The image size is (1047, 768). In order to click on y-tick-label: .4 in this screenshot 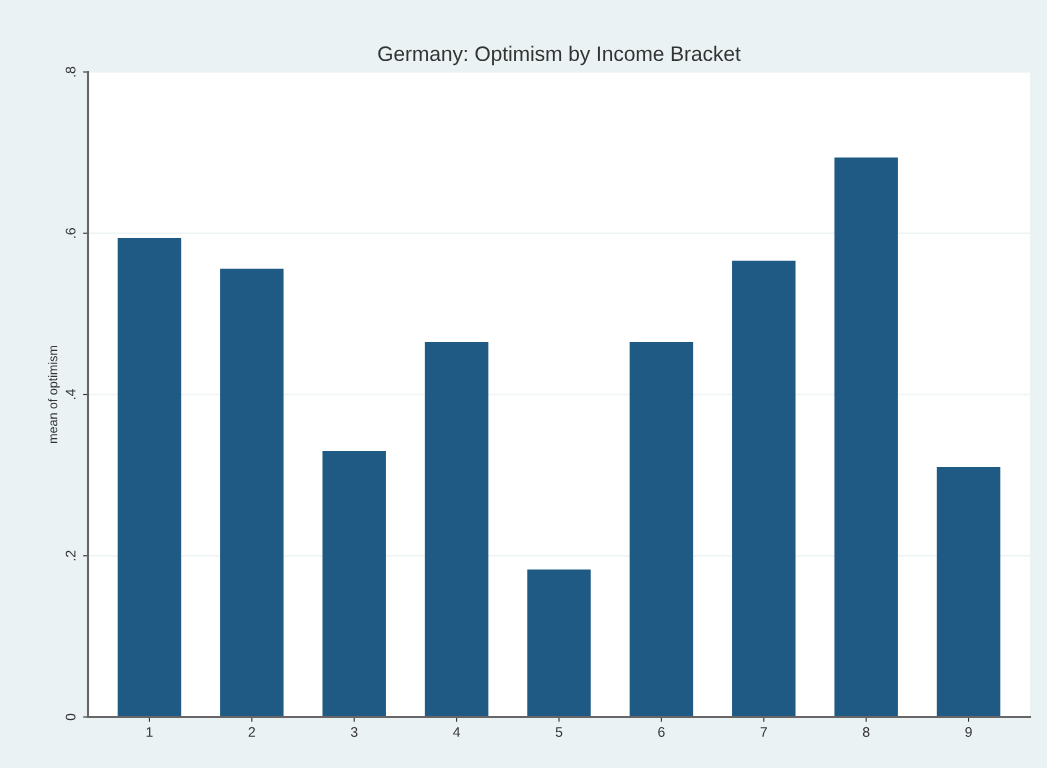, I will do `click(70, 394)`.